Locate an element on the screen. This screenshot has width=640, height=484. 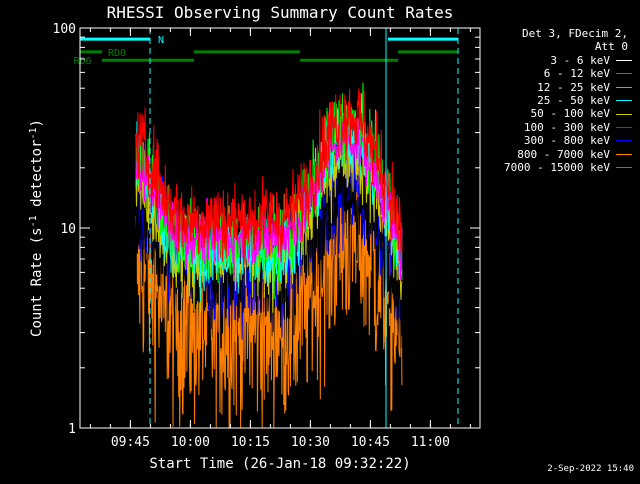
legend-entry: 100 - 300 keV is located at coordinates (555, 127).